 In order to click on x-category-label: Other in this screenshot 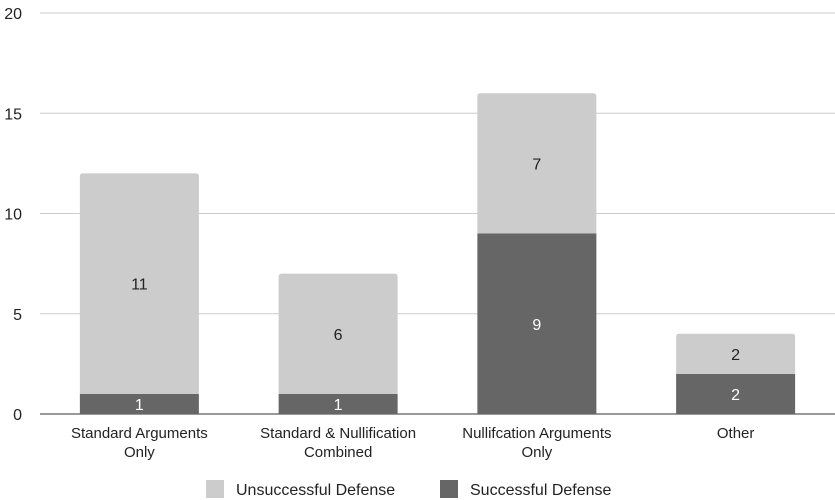, I will do `click(736, 433)`.